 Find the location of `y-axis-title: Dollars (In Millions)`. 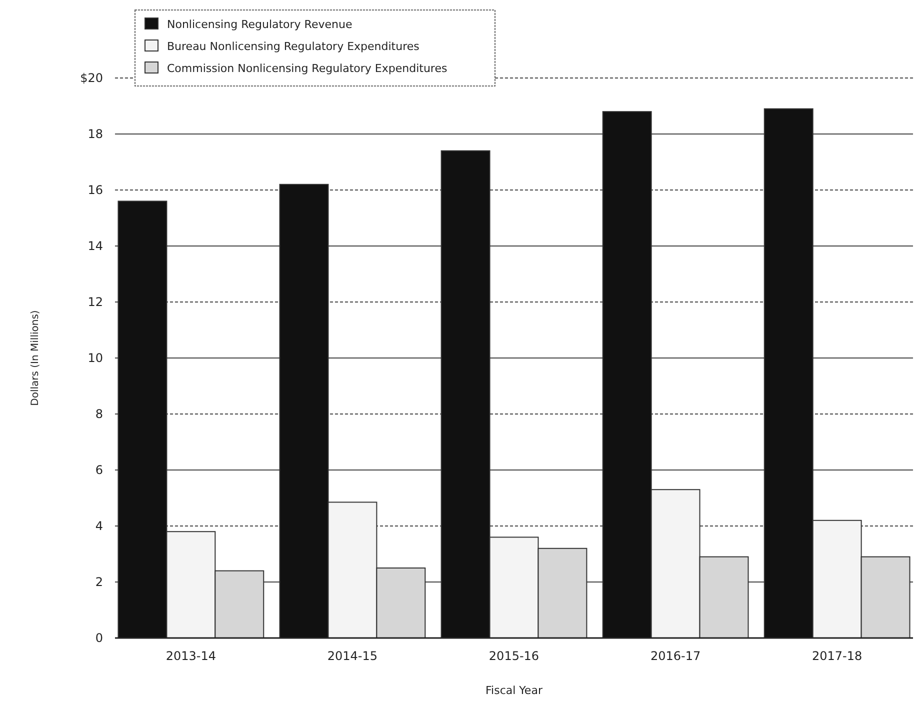

y-axis-title: Dollars (In Millions) is located at coordinates (35, 358).